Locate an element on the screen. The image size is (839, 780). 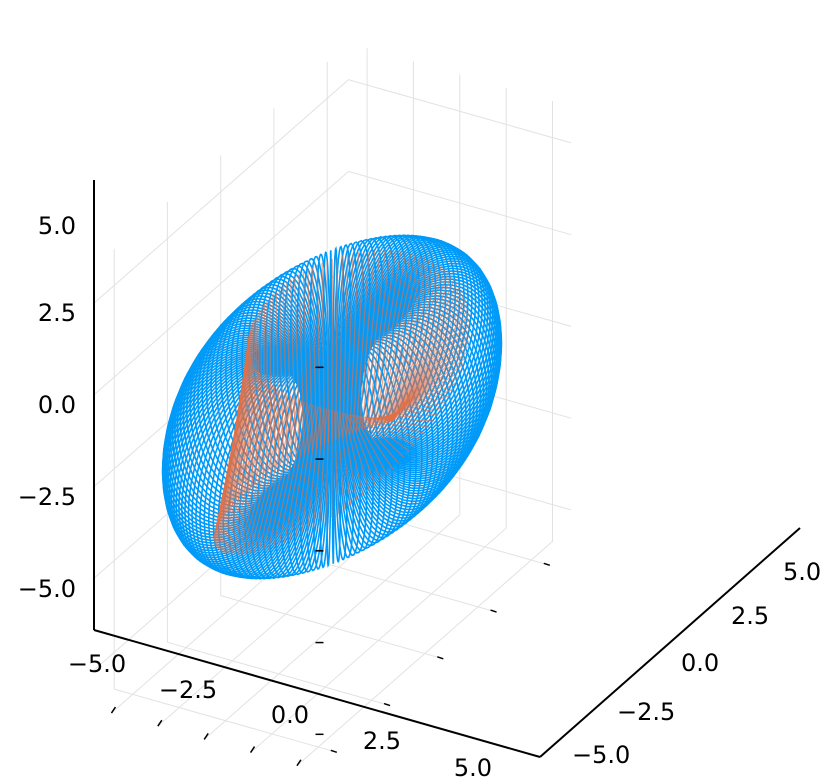
z-tick-label: 5.0 is located at coordinates (57, 226).